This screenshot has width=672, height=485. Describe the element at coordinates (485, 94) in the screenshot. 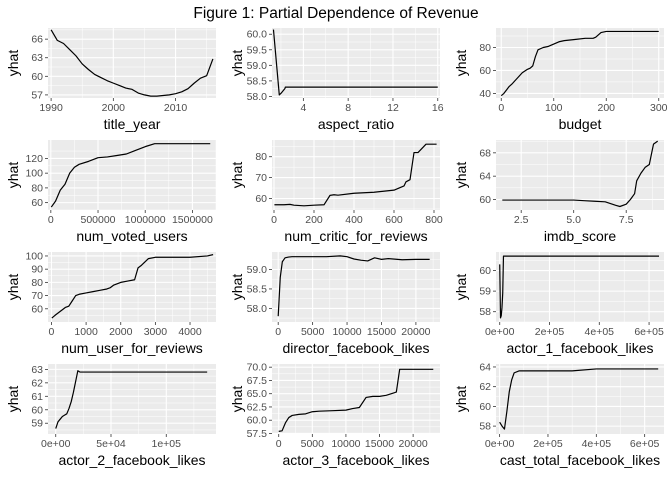

I see `y-tick-label: 40` at that location.